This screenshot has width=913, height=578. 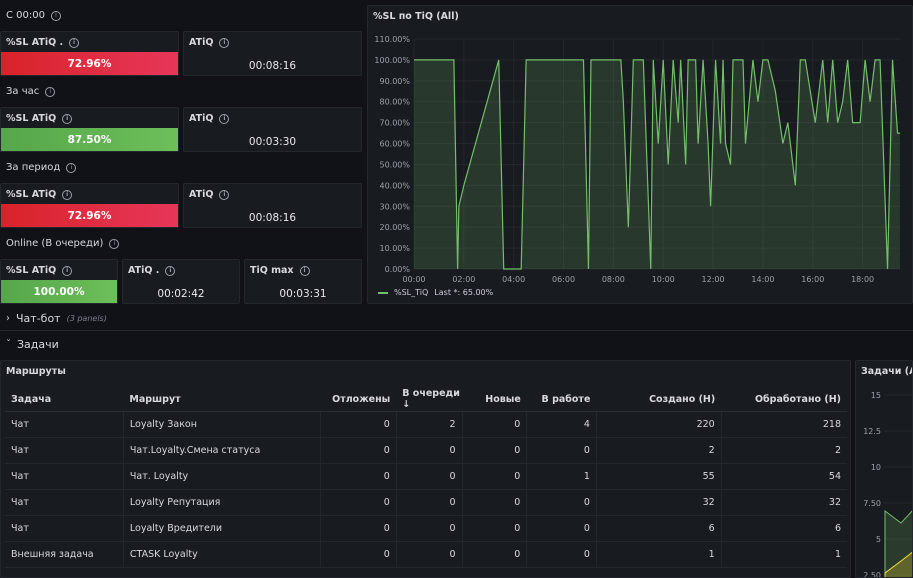 I want to click on stat-panel-sl-atiq-1: %SL ATiQ .i 72.96%, so click(x=89, y=53).